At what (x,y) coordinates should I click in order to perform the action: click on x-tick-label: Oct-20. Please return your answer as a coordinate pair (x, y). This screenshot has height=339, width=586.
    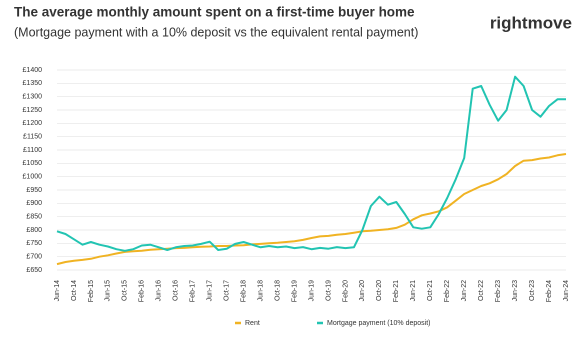
    Looking at the image, I should click on (379, 290).